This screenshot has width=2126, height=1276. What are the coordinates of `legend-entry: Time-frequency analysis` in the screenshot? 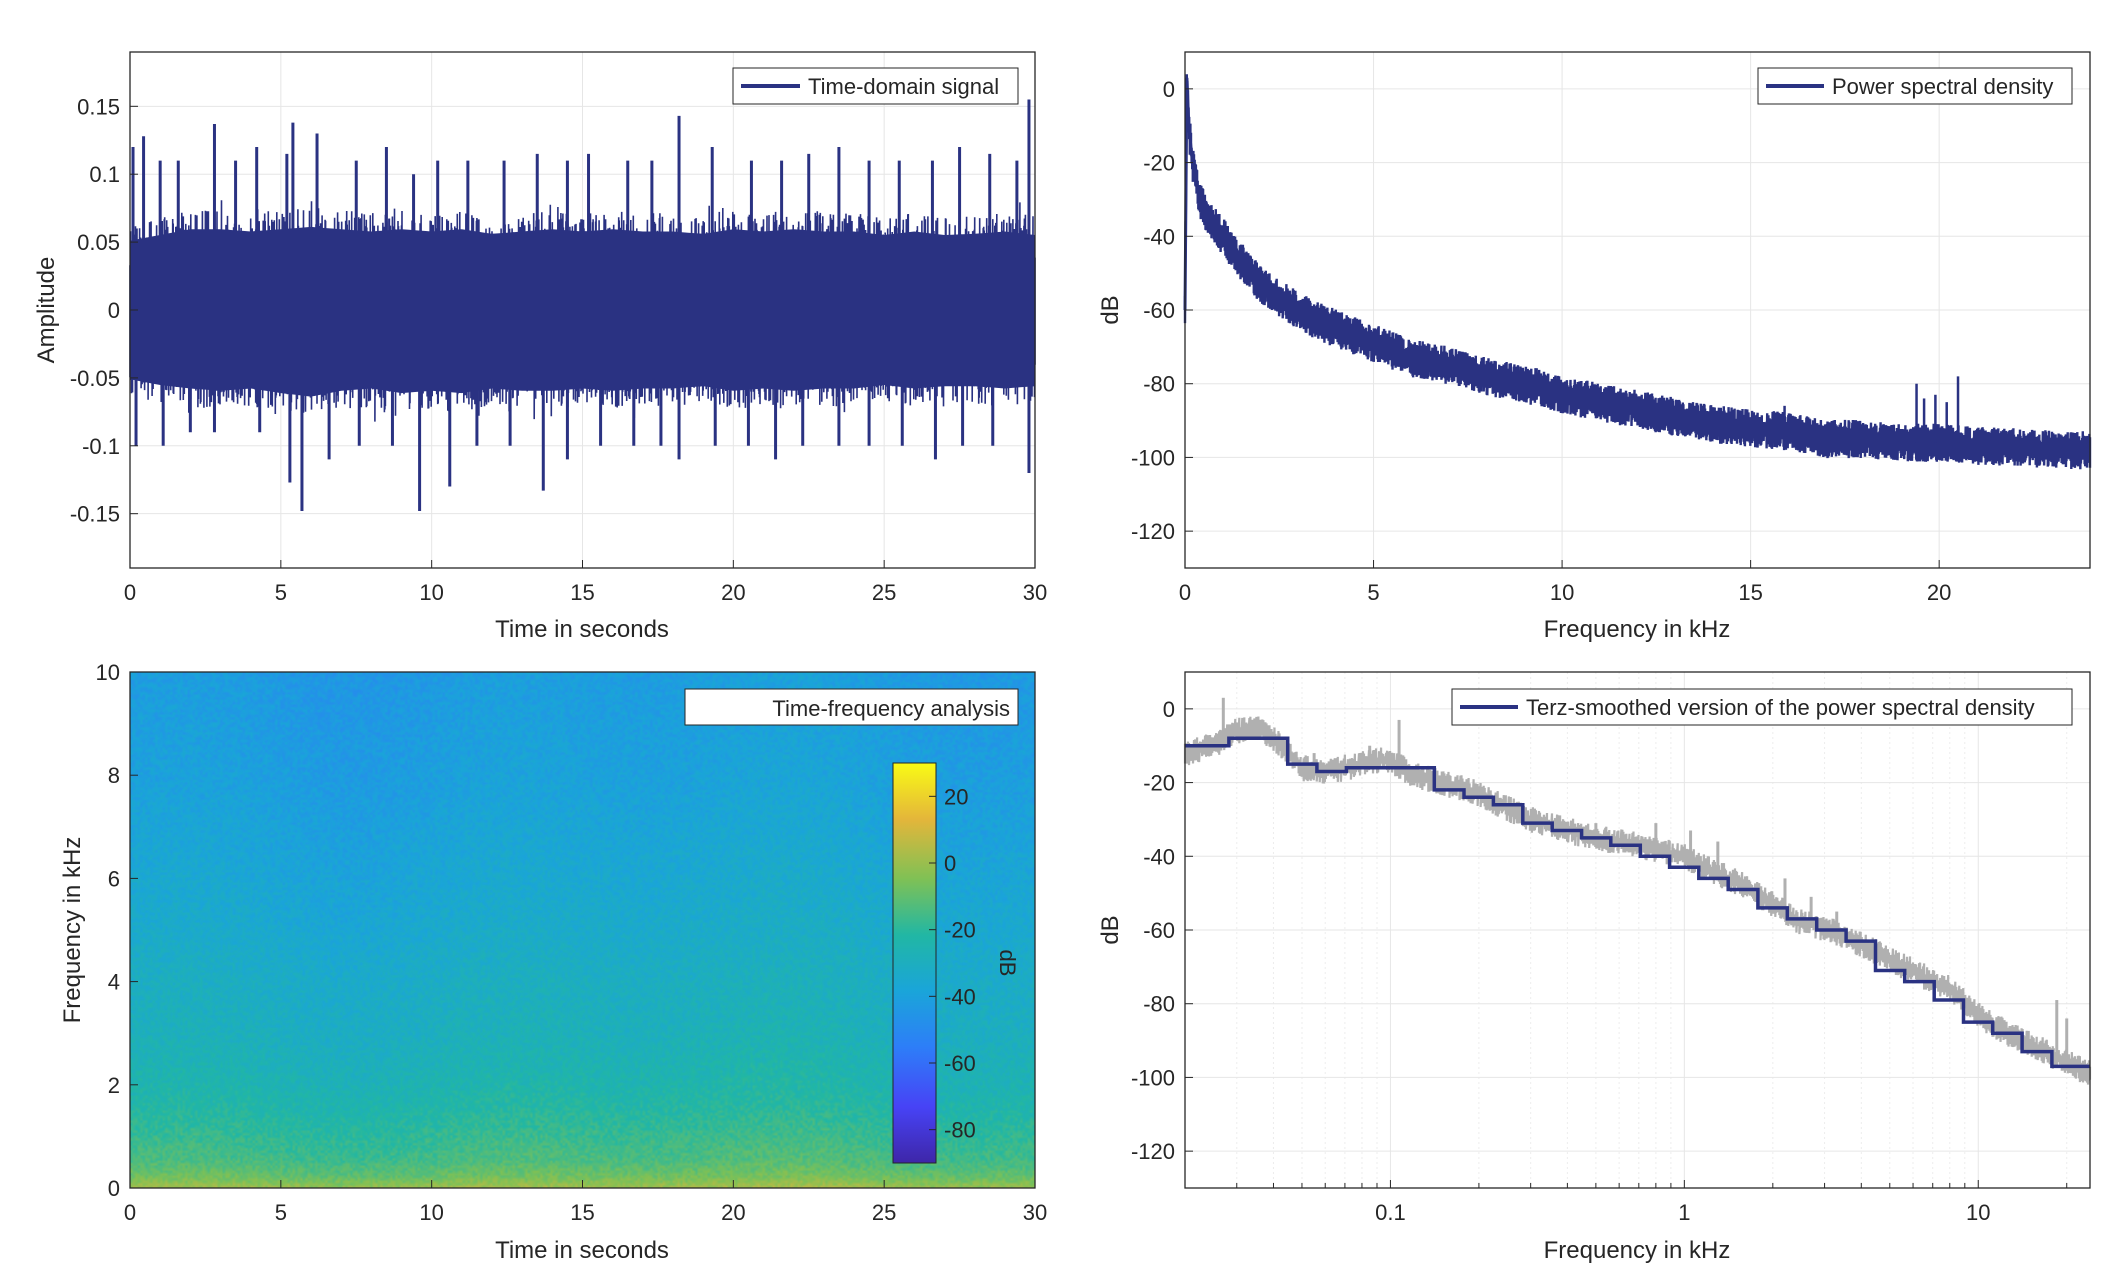 It's located at (891, 708).